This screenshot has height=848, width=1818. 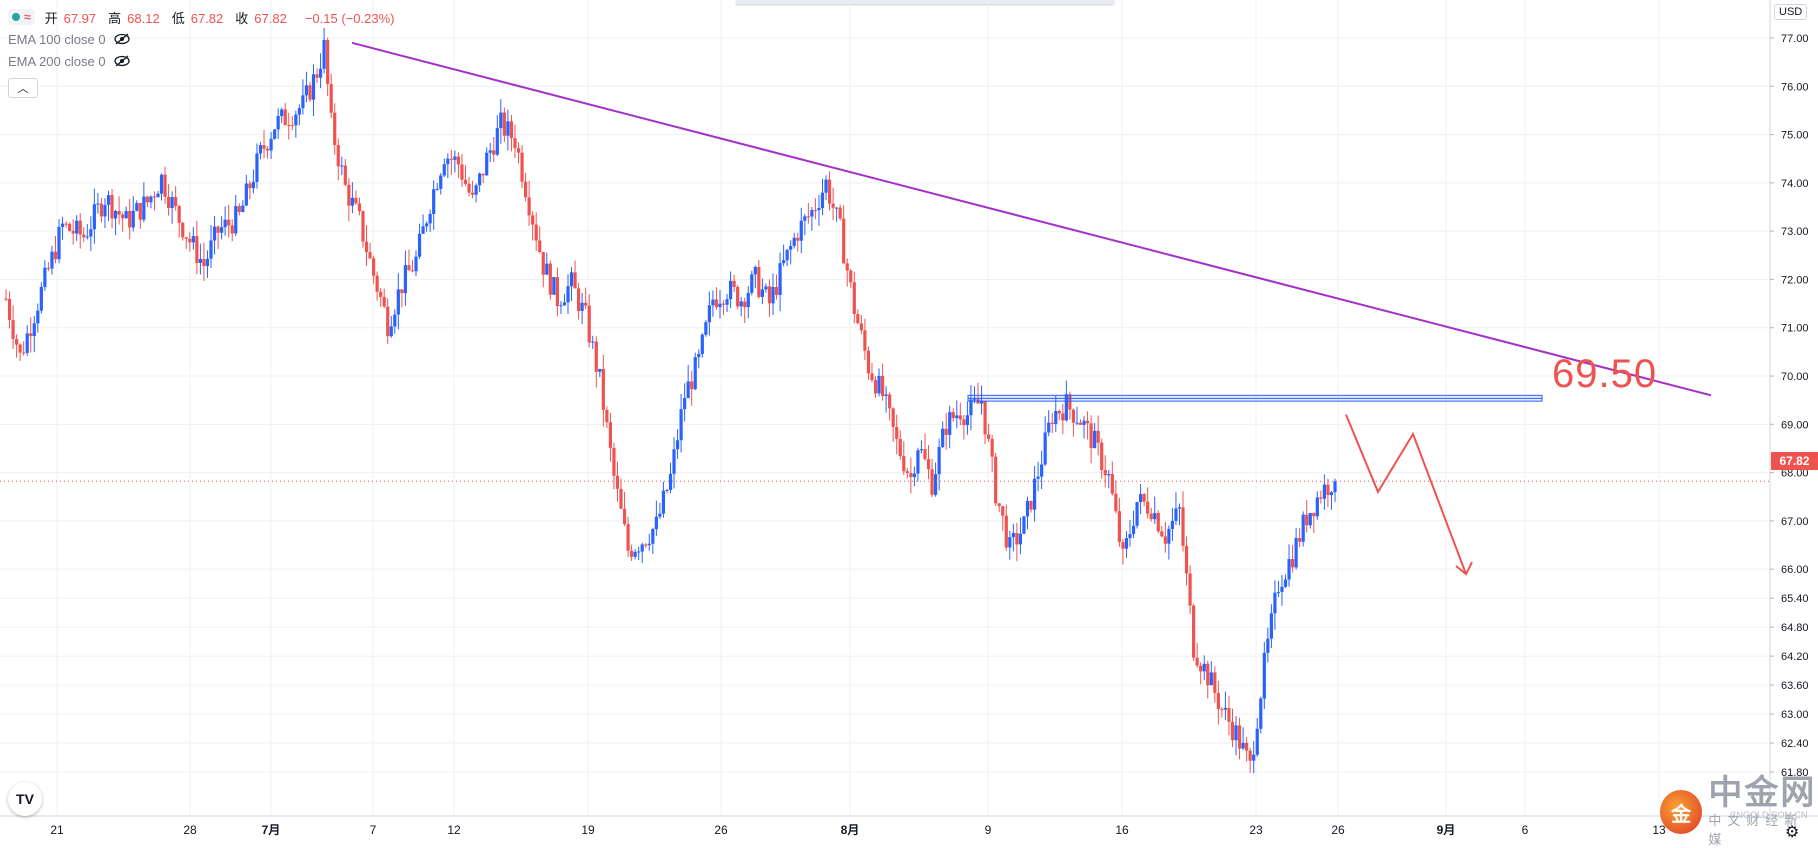 What do you see at coordinates (1795, 474) in the screenshot?
I see `price-tick-label: 68.00` at bounding box center [1795, 474].